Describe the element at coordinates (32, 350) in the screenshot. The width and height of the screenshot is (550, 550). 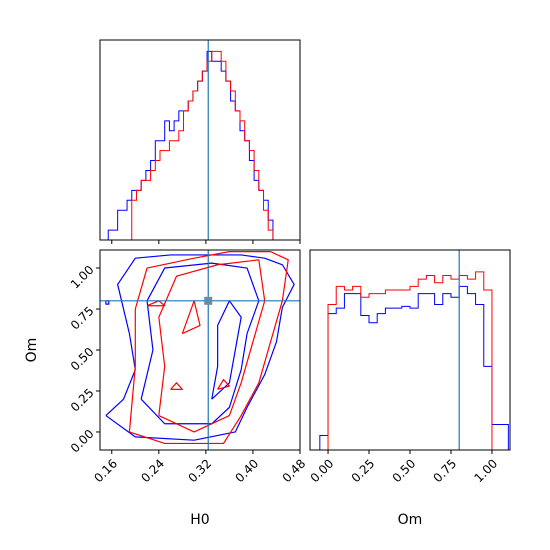
I see `y-axis-label-om: Om` at that location.